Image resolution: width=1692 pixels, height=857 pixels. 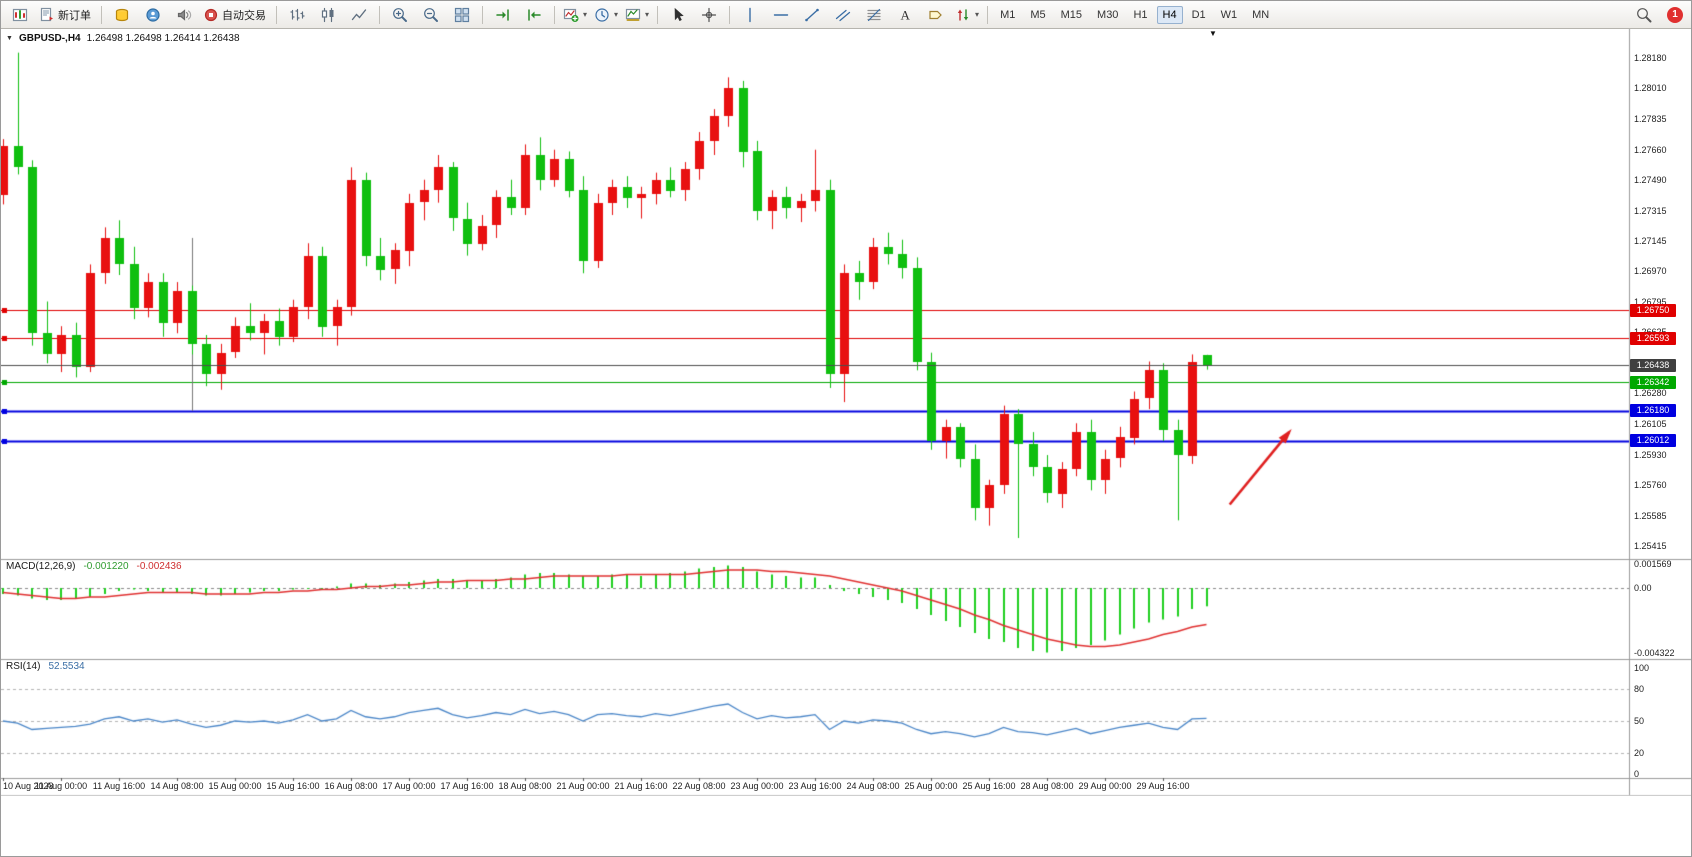 I want to click on horizontal-line-button, so click(x=781, y=15).